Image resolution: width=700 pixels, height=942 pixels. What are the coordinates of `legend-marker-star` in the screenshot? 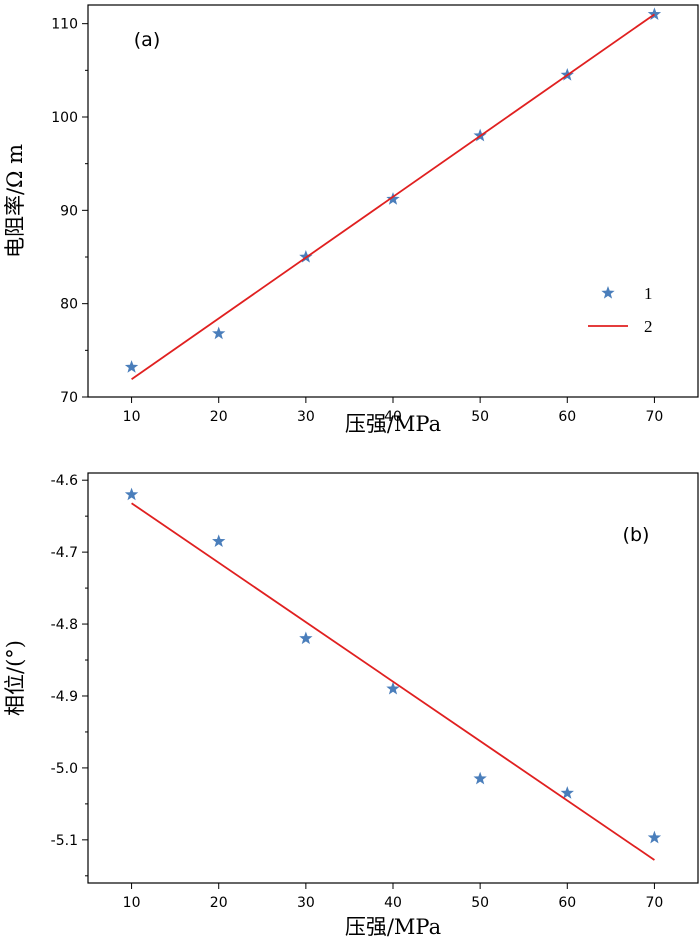 It's located at (608, 292).